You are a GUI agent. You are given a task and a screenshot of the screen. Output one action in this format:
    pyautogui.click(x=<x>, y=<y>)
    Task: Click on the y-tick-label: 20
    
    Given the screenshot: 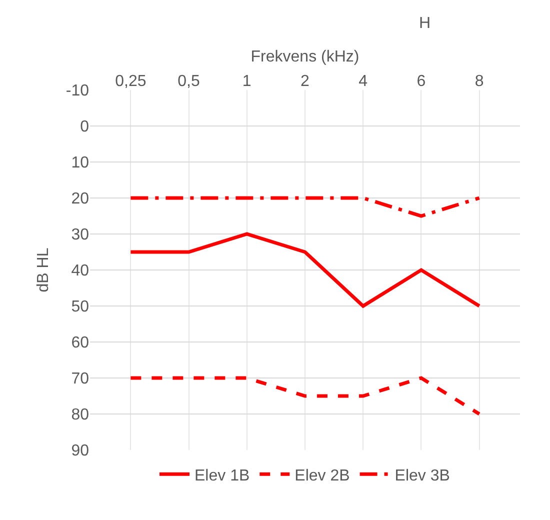 What is the action you would take?
    pyautogui.click(x=80, y=199)
    